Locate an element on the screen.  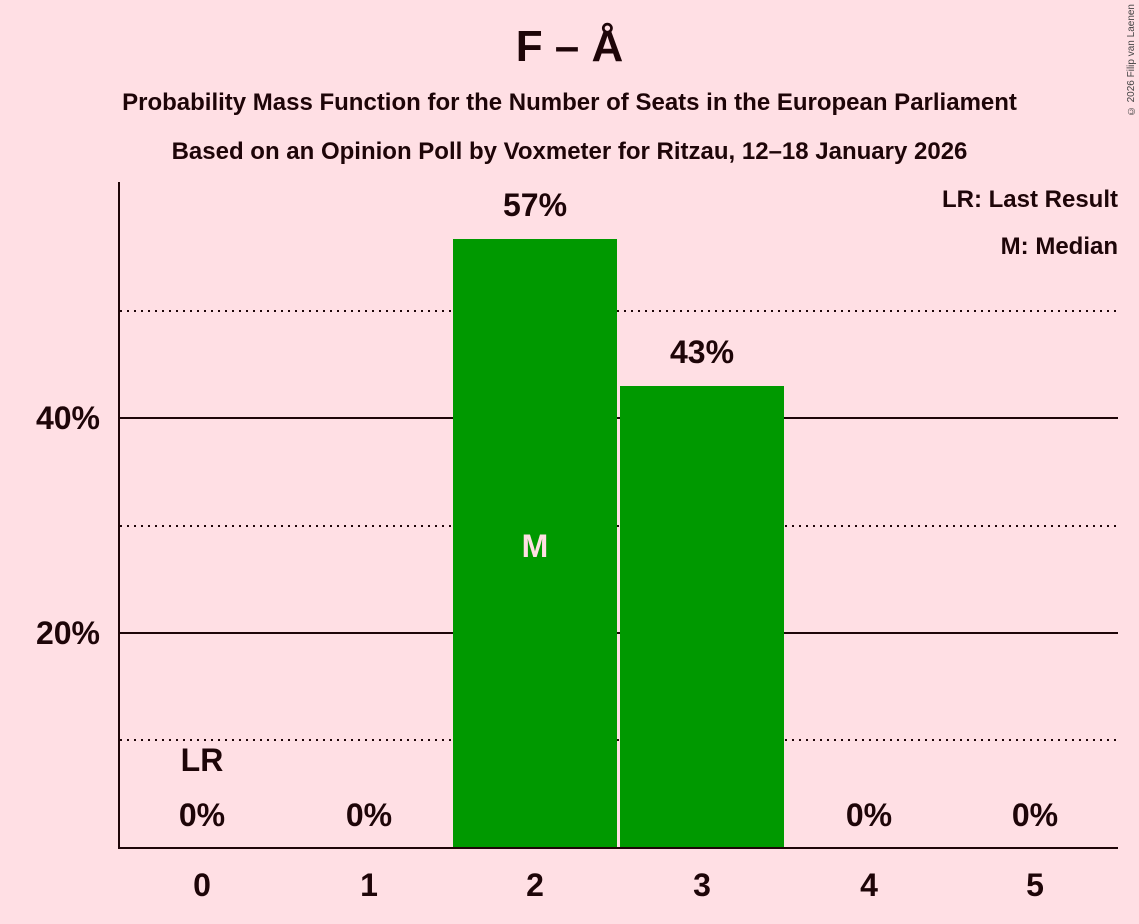
bar-label-0: 0% is located at coordinates (202, 815).